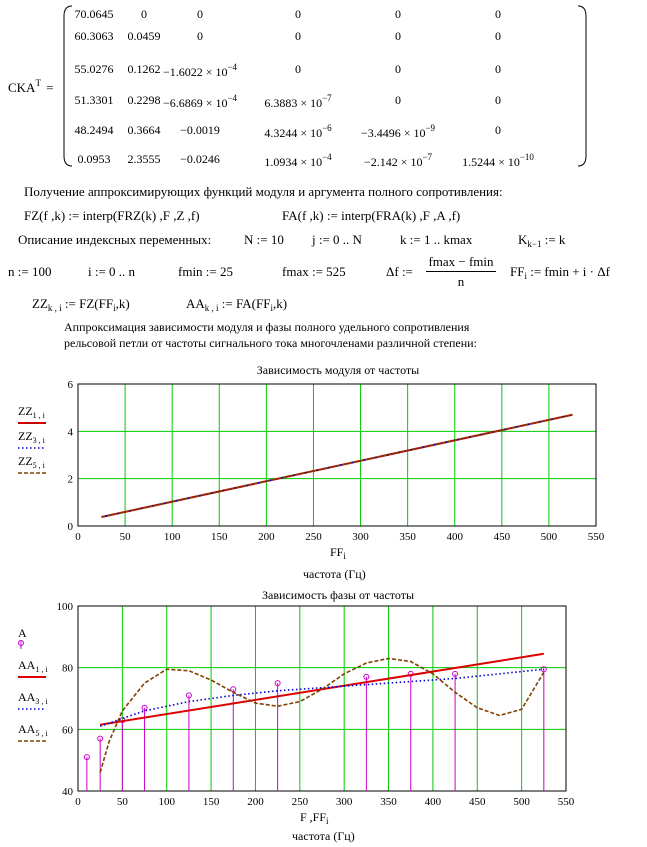 This screenshot has height=847, width=647. Describe the element at coordinates (264, 239) in the screenshot. I see `n-definition: N := 10` at that location.